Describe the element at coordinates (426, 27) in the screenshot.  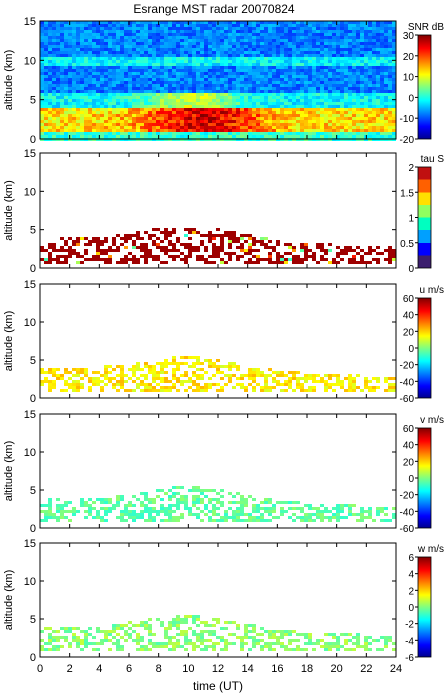
I see `colorbar-label: SNR dB` at that location.